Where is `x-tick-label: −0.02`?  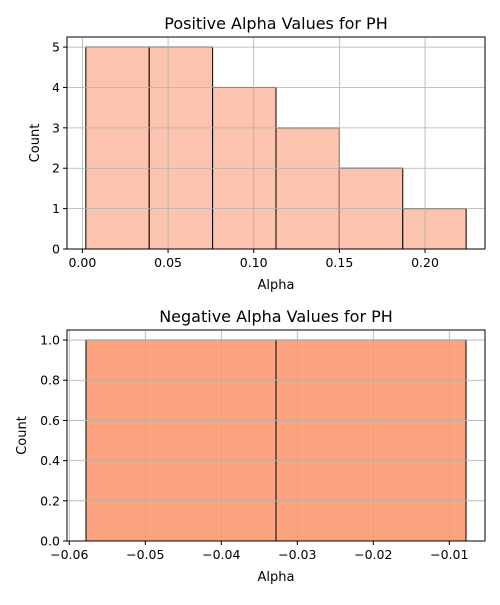
x-tick-label: −0.02 is located at coordinates (373, 554).